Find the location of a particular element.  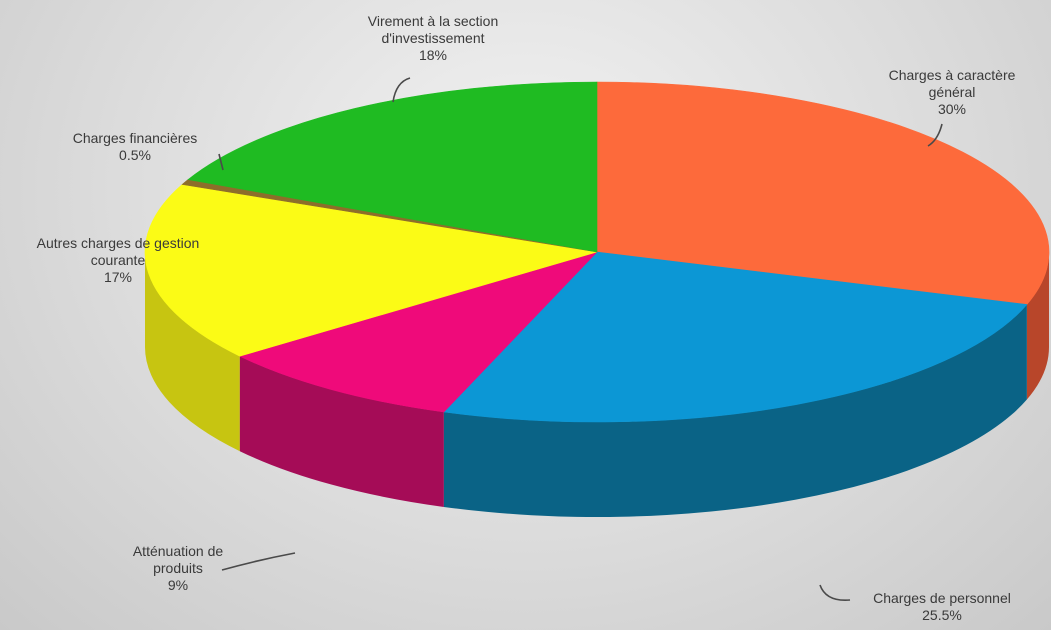

pie-side-attenuation-de-produits is located at coordinates (341, 431).